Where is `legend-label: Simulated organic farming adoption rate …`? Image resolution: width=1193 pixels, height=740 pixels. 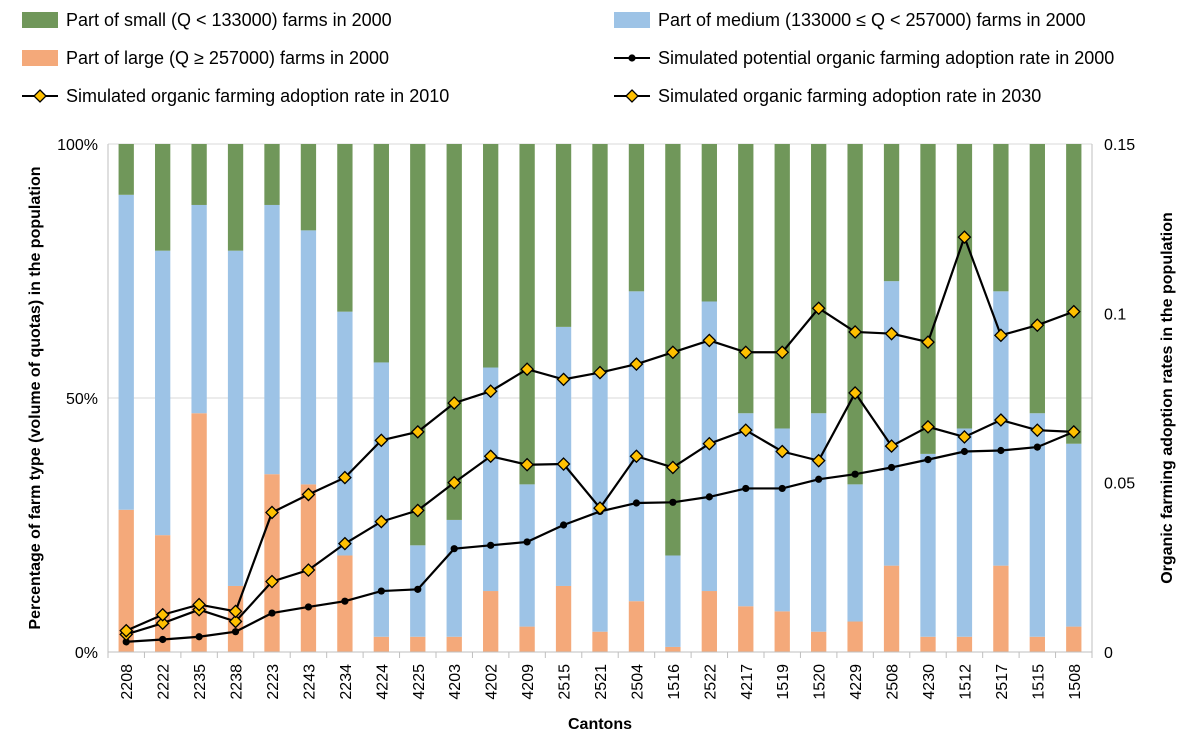 legend-label: Simulated organic farming adoption rate … is located at coordinates (849, 96).